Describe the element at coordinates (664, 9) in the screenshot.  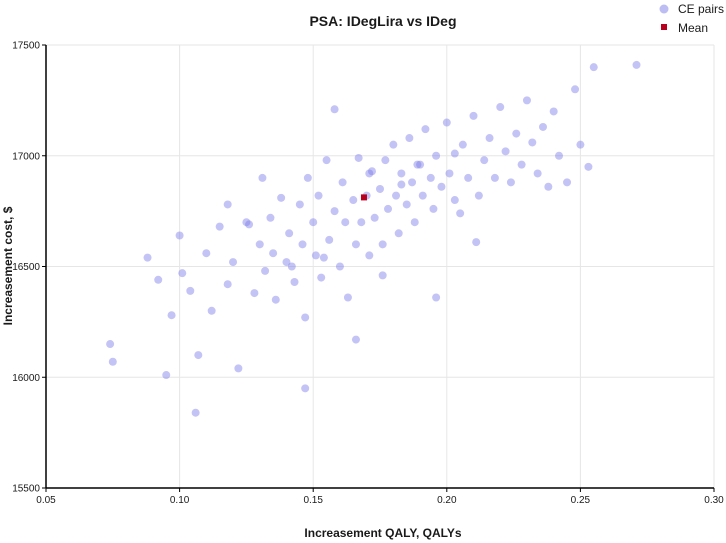
I see `legend-ce-pairs-marker` at that location.